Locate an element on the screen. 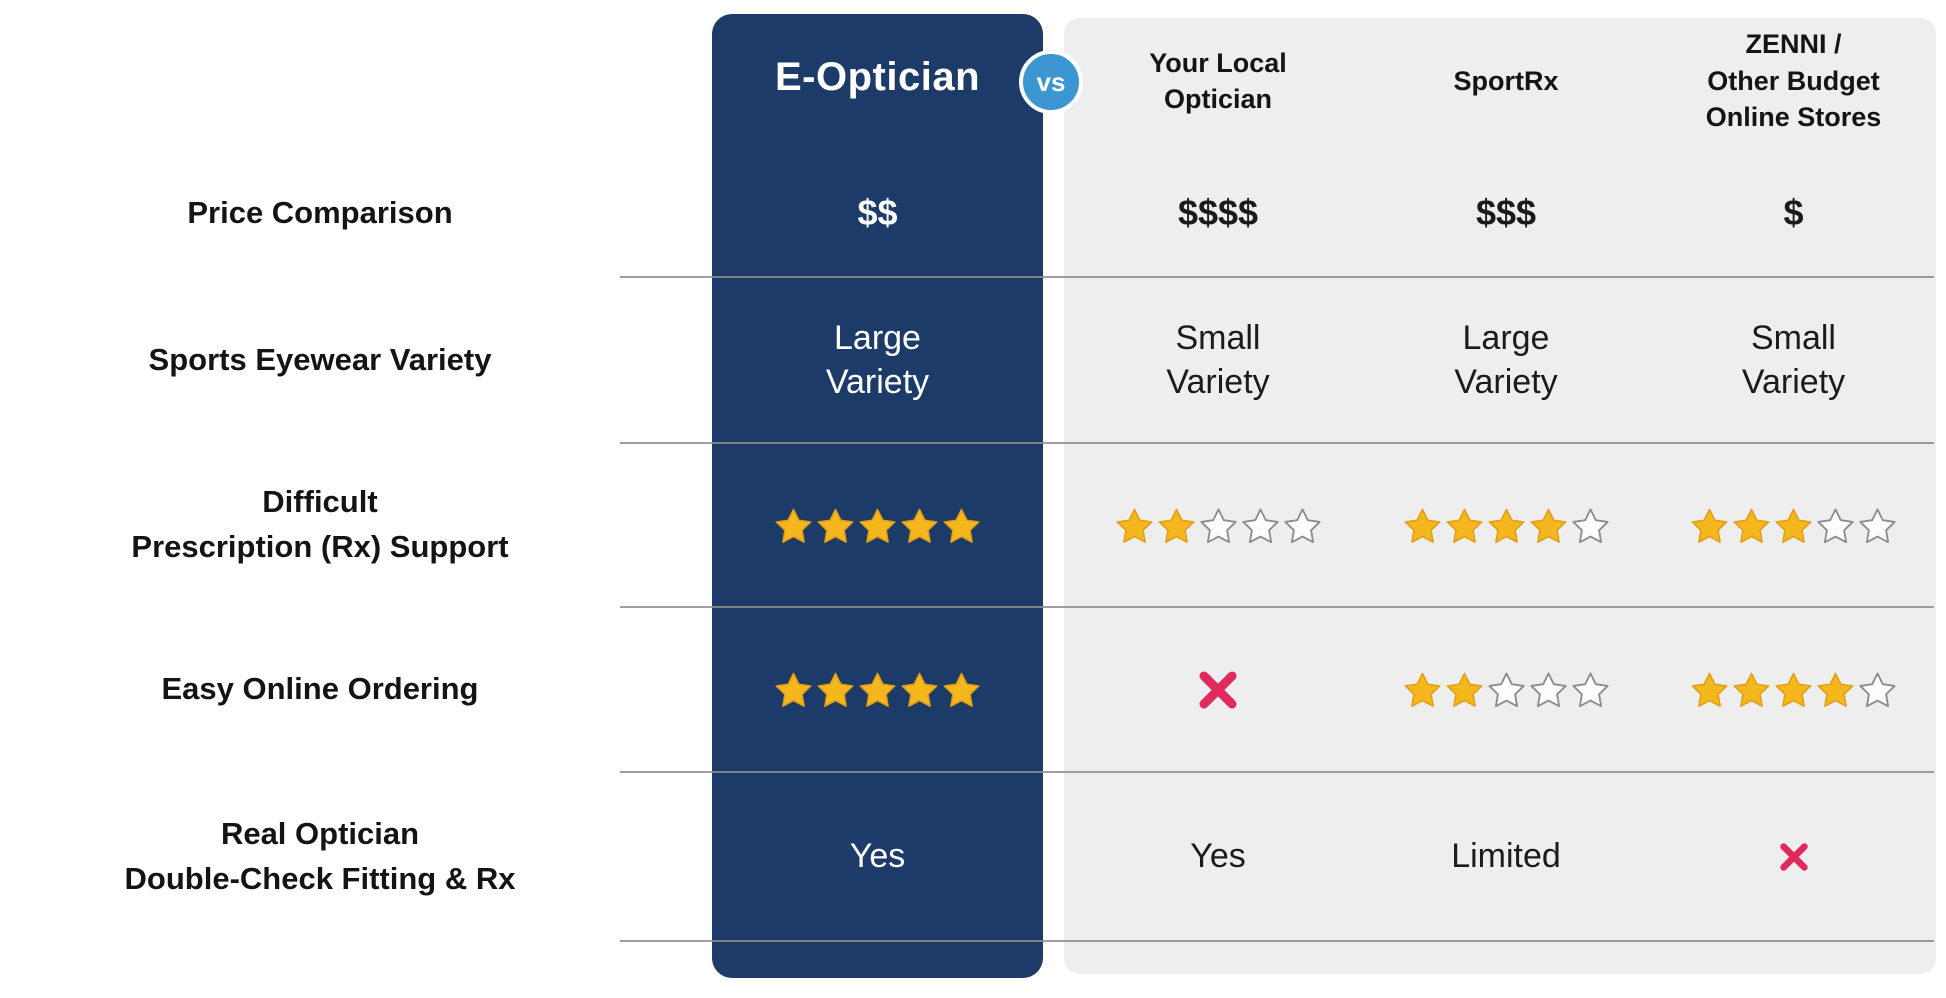  cell-online-ordering-eoptician is located at coordinates (877, 689).